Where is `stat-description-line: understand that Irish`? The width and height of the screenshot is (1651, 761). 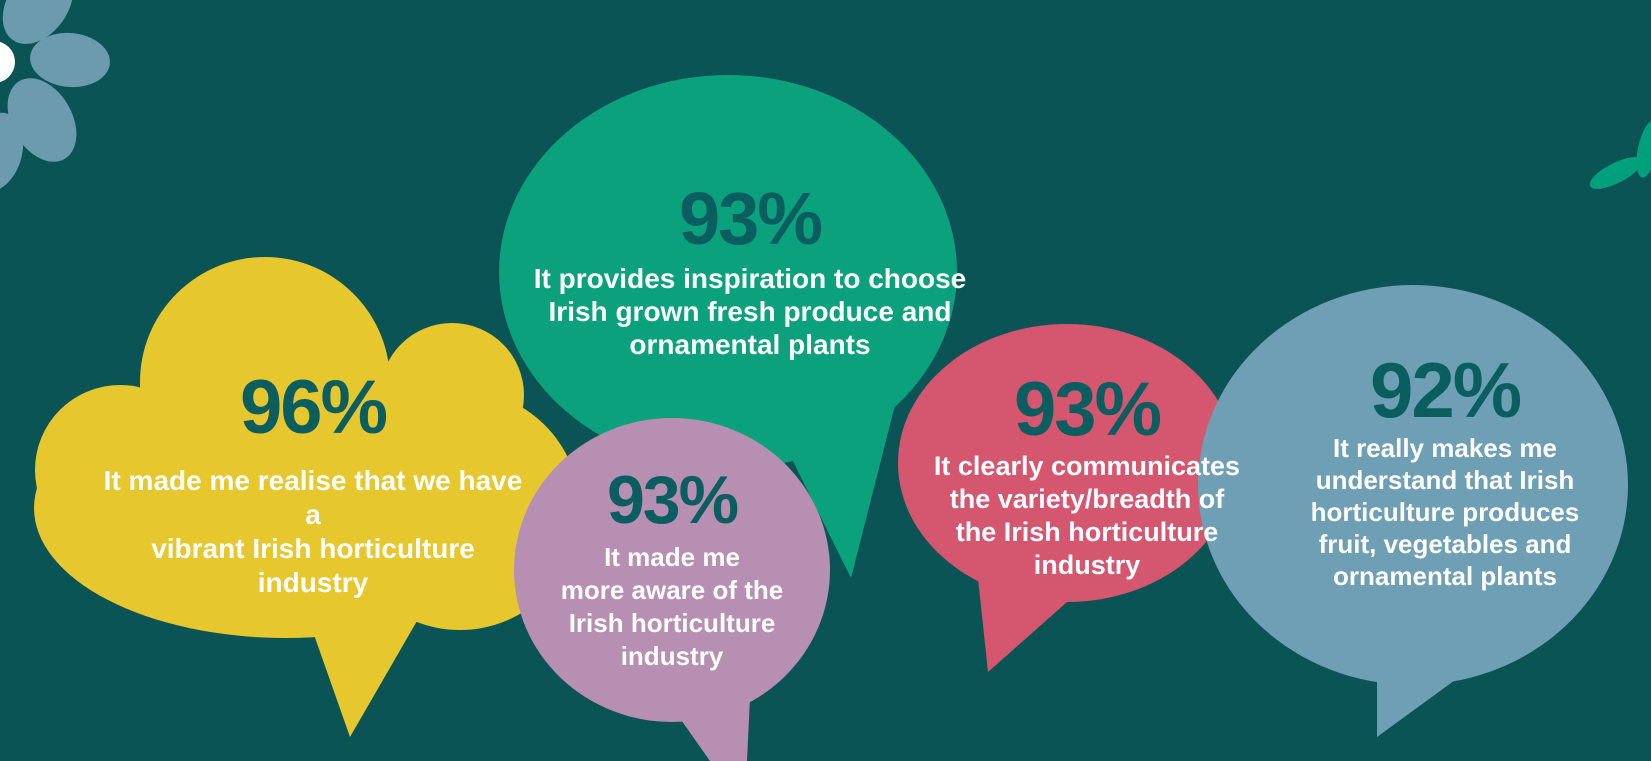
stat-description-line: understand that Irish is located at coordinates (1445, 480).